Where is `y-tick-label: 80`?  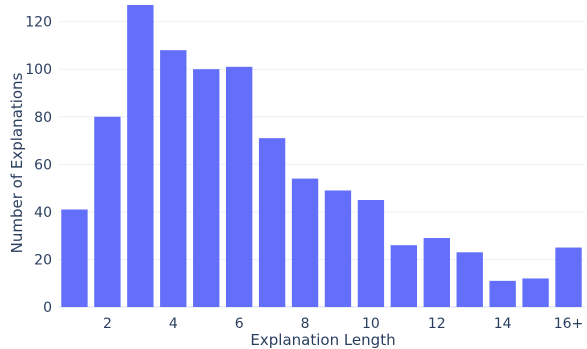 y-tick-label: 80 is located at coordinates (43, 118).